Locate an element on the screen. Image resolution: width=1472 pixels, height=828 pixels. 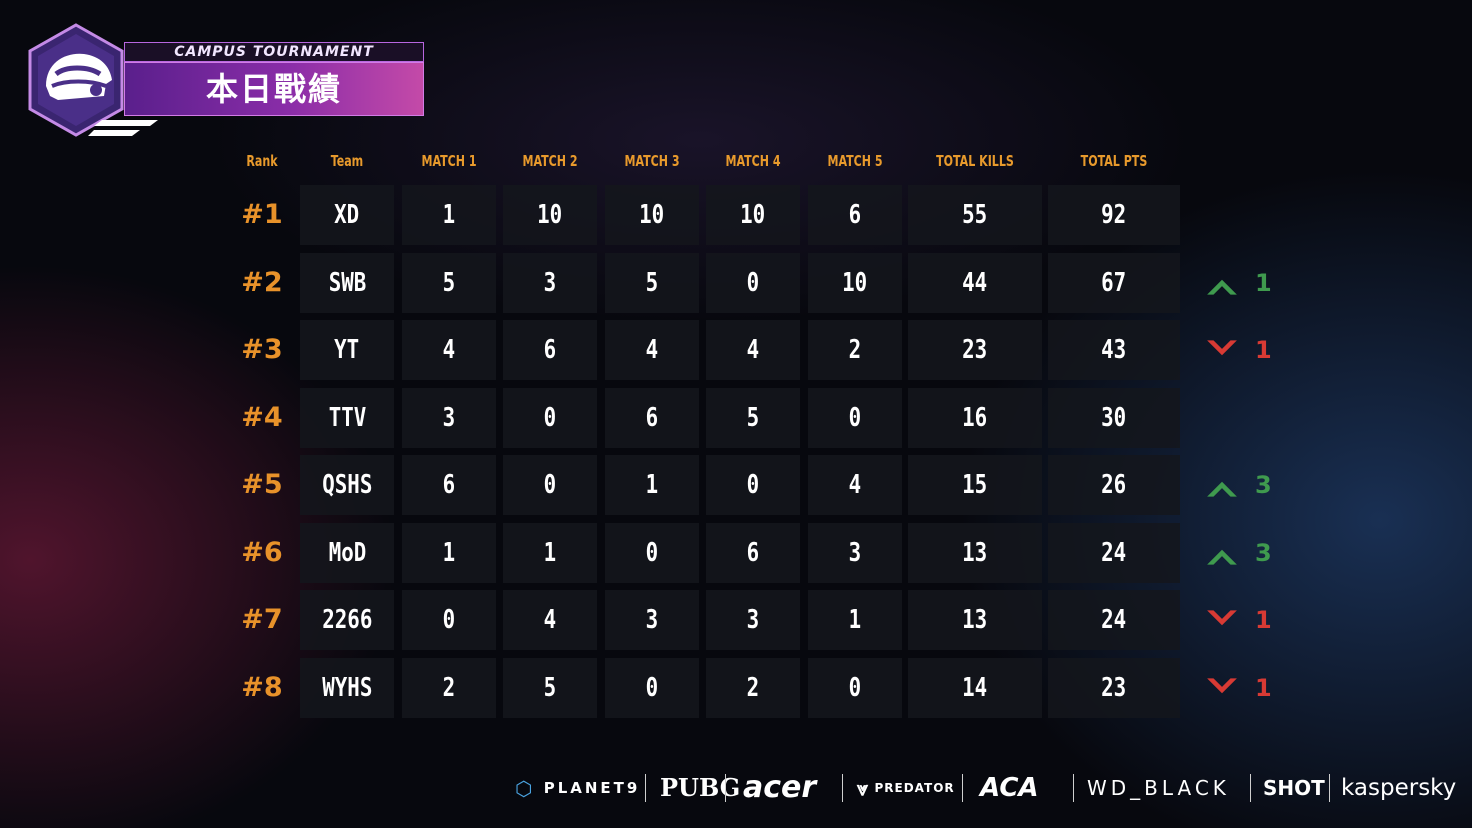
team-name-cell: 2266 is located at coordinates (347, 620).